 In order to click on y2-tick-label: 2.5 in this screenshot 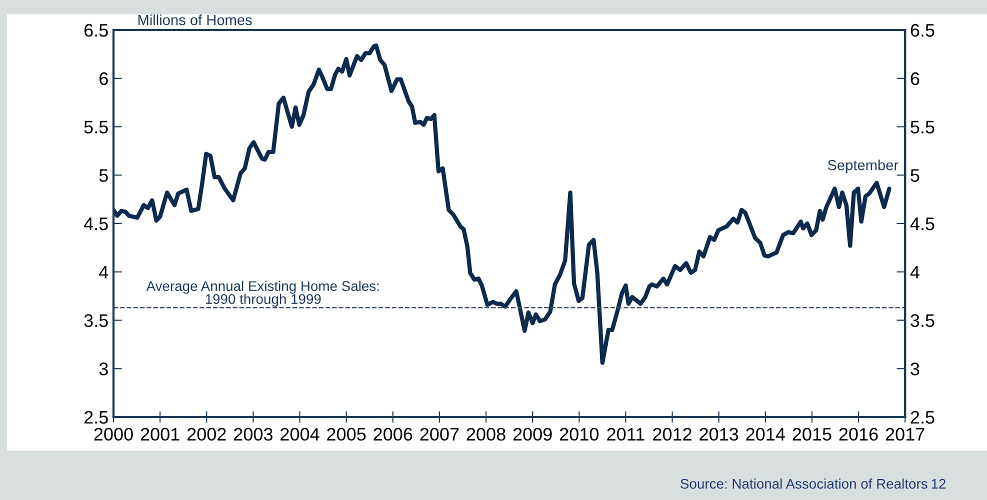, I will do `click(922, 417)`.